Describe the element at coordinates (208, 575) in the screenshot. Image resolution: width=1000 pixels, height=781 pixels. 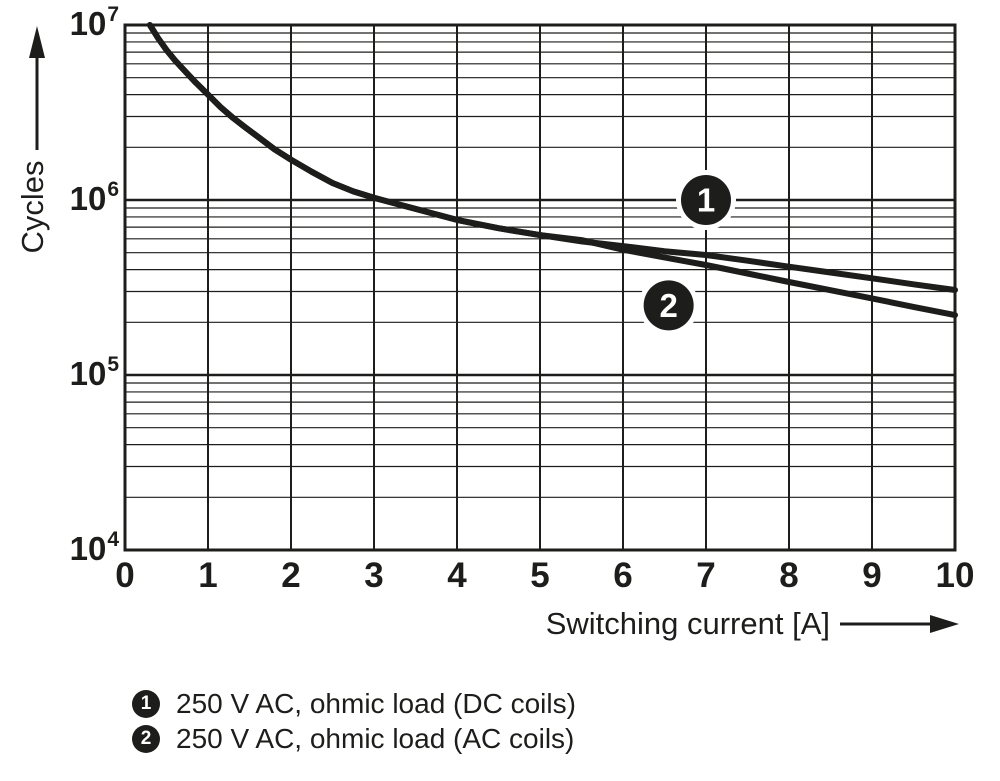
I see `x-tick-label-1: 1` at that location.